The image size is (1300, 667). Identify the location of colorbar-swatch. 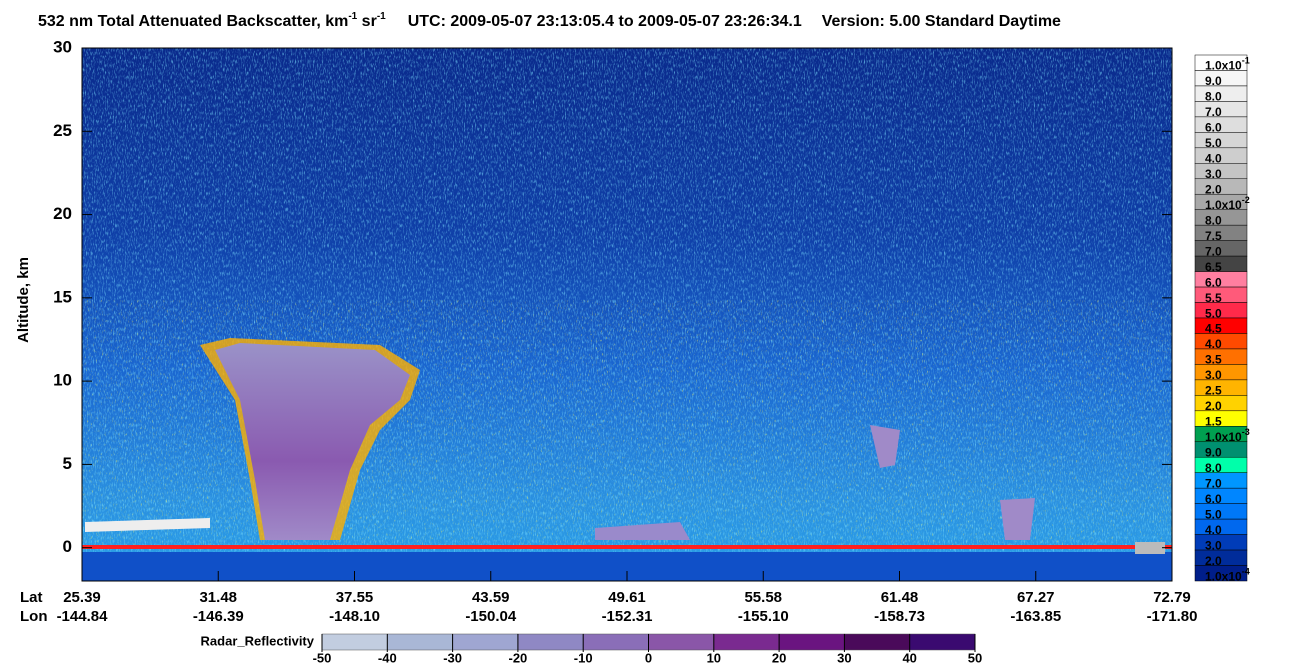
(1221, 573).